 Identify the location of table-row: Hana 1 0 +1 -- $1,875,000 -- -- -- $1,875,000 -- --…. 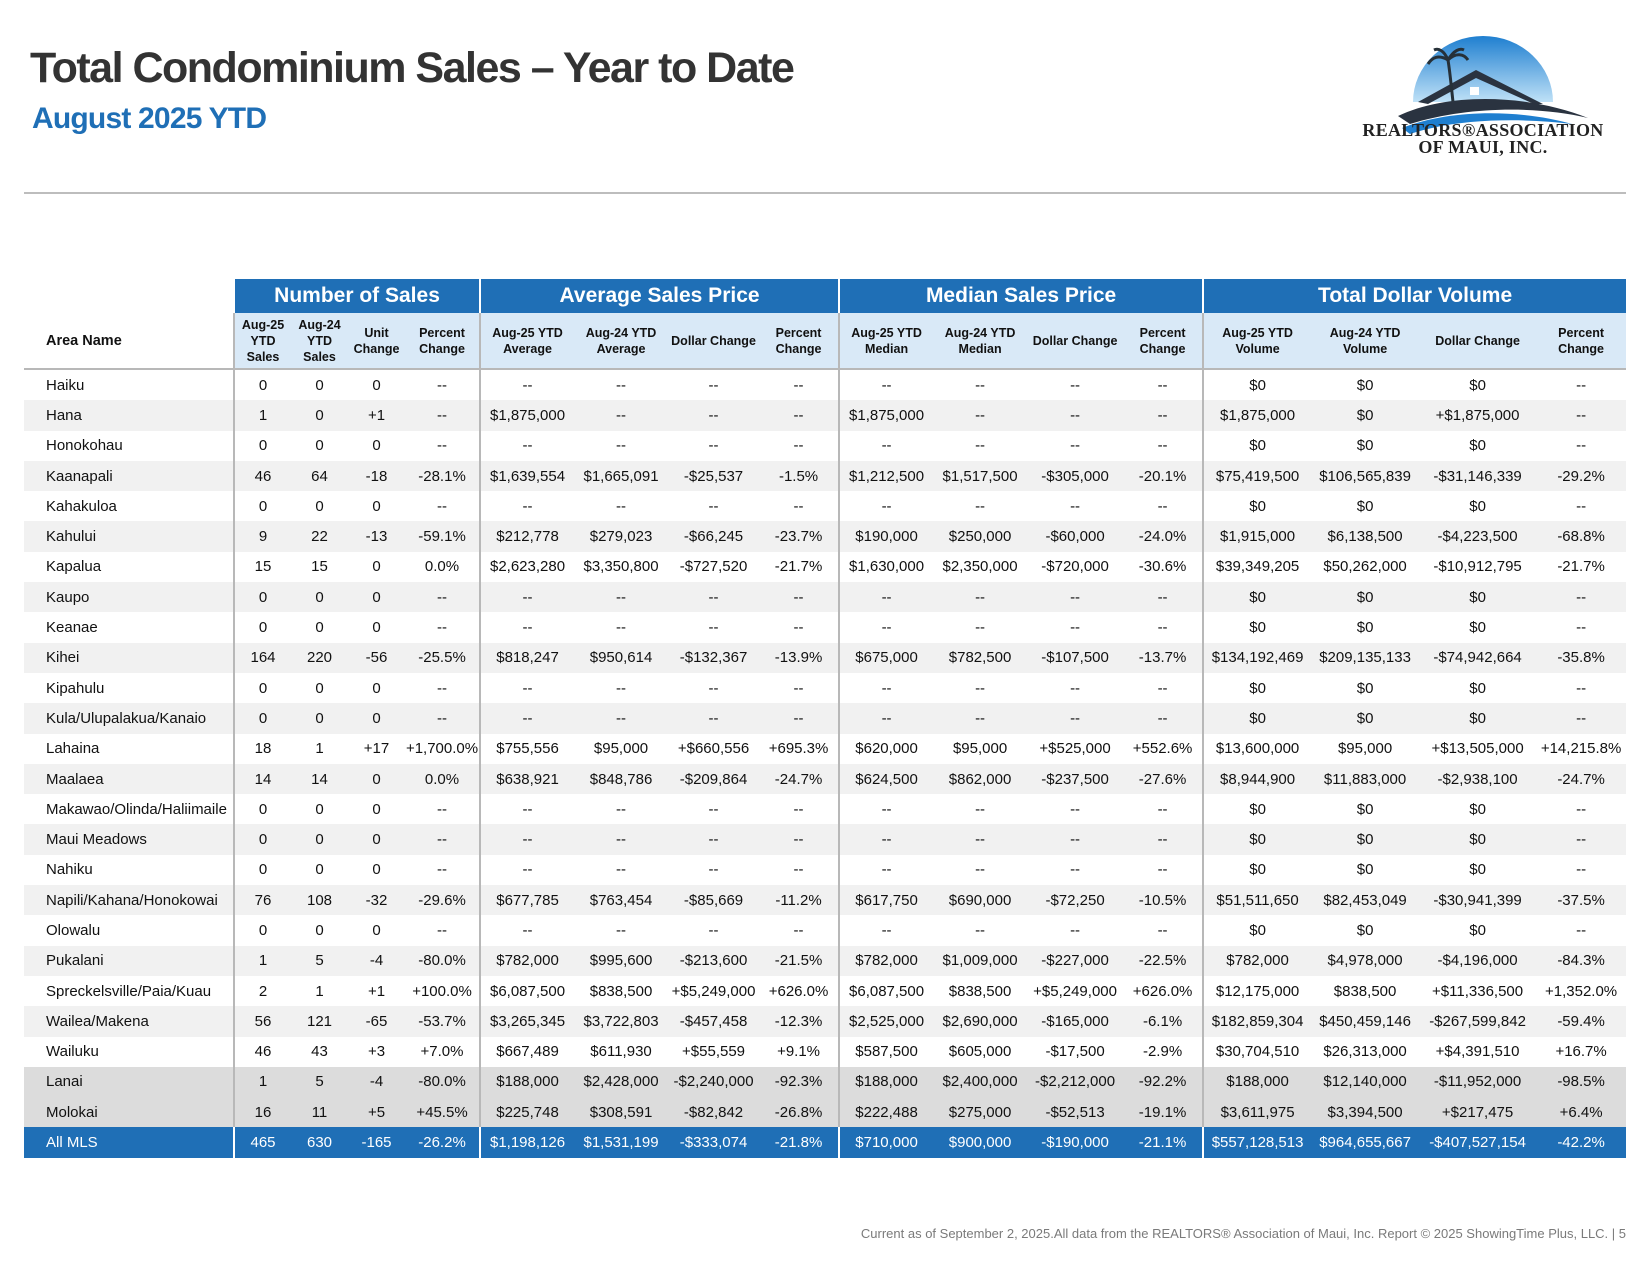
(825, 415).